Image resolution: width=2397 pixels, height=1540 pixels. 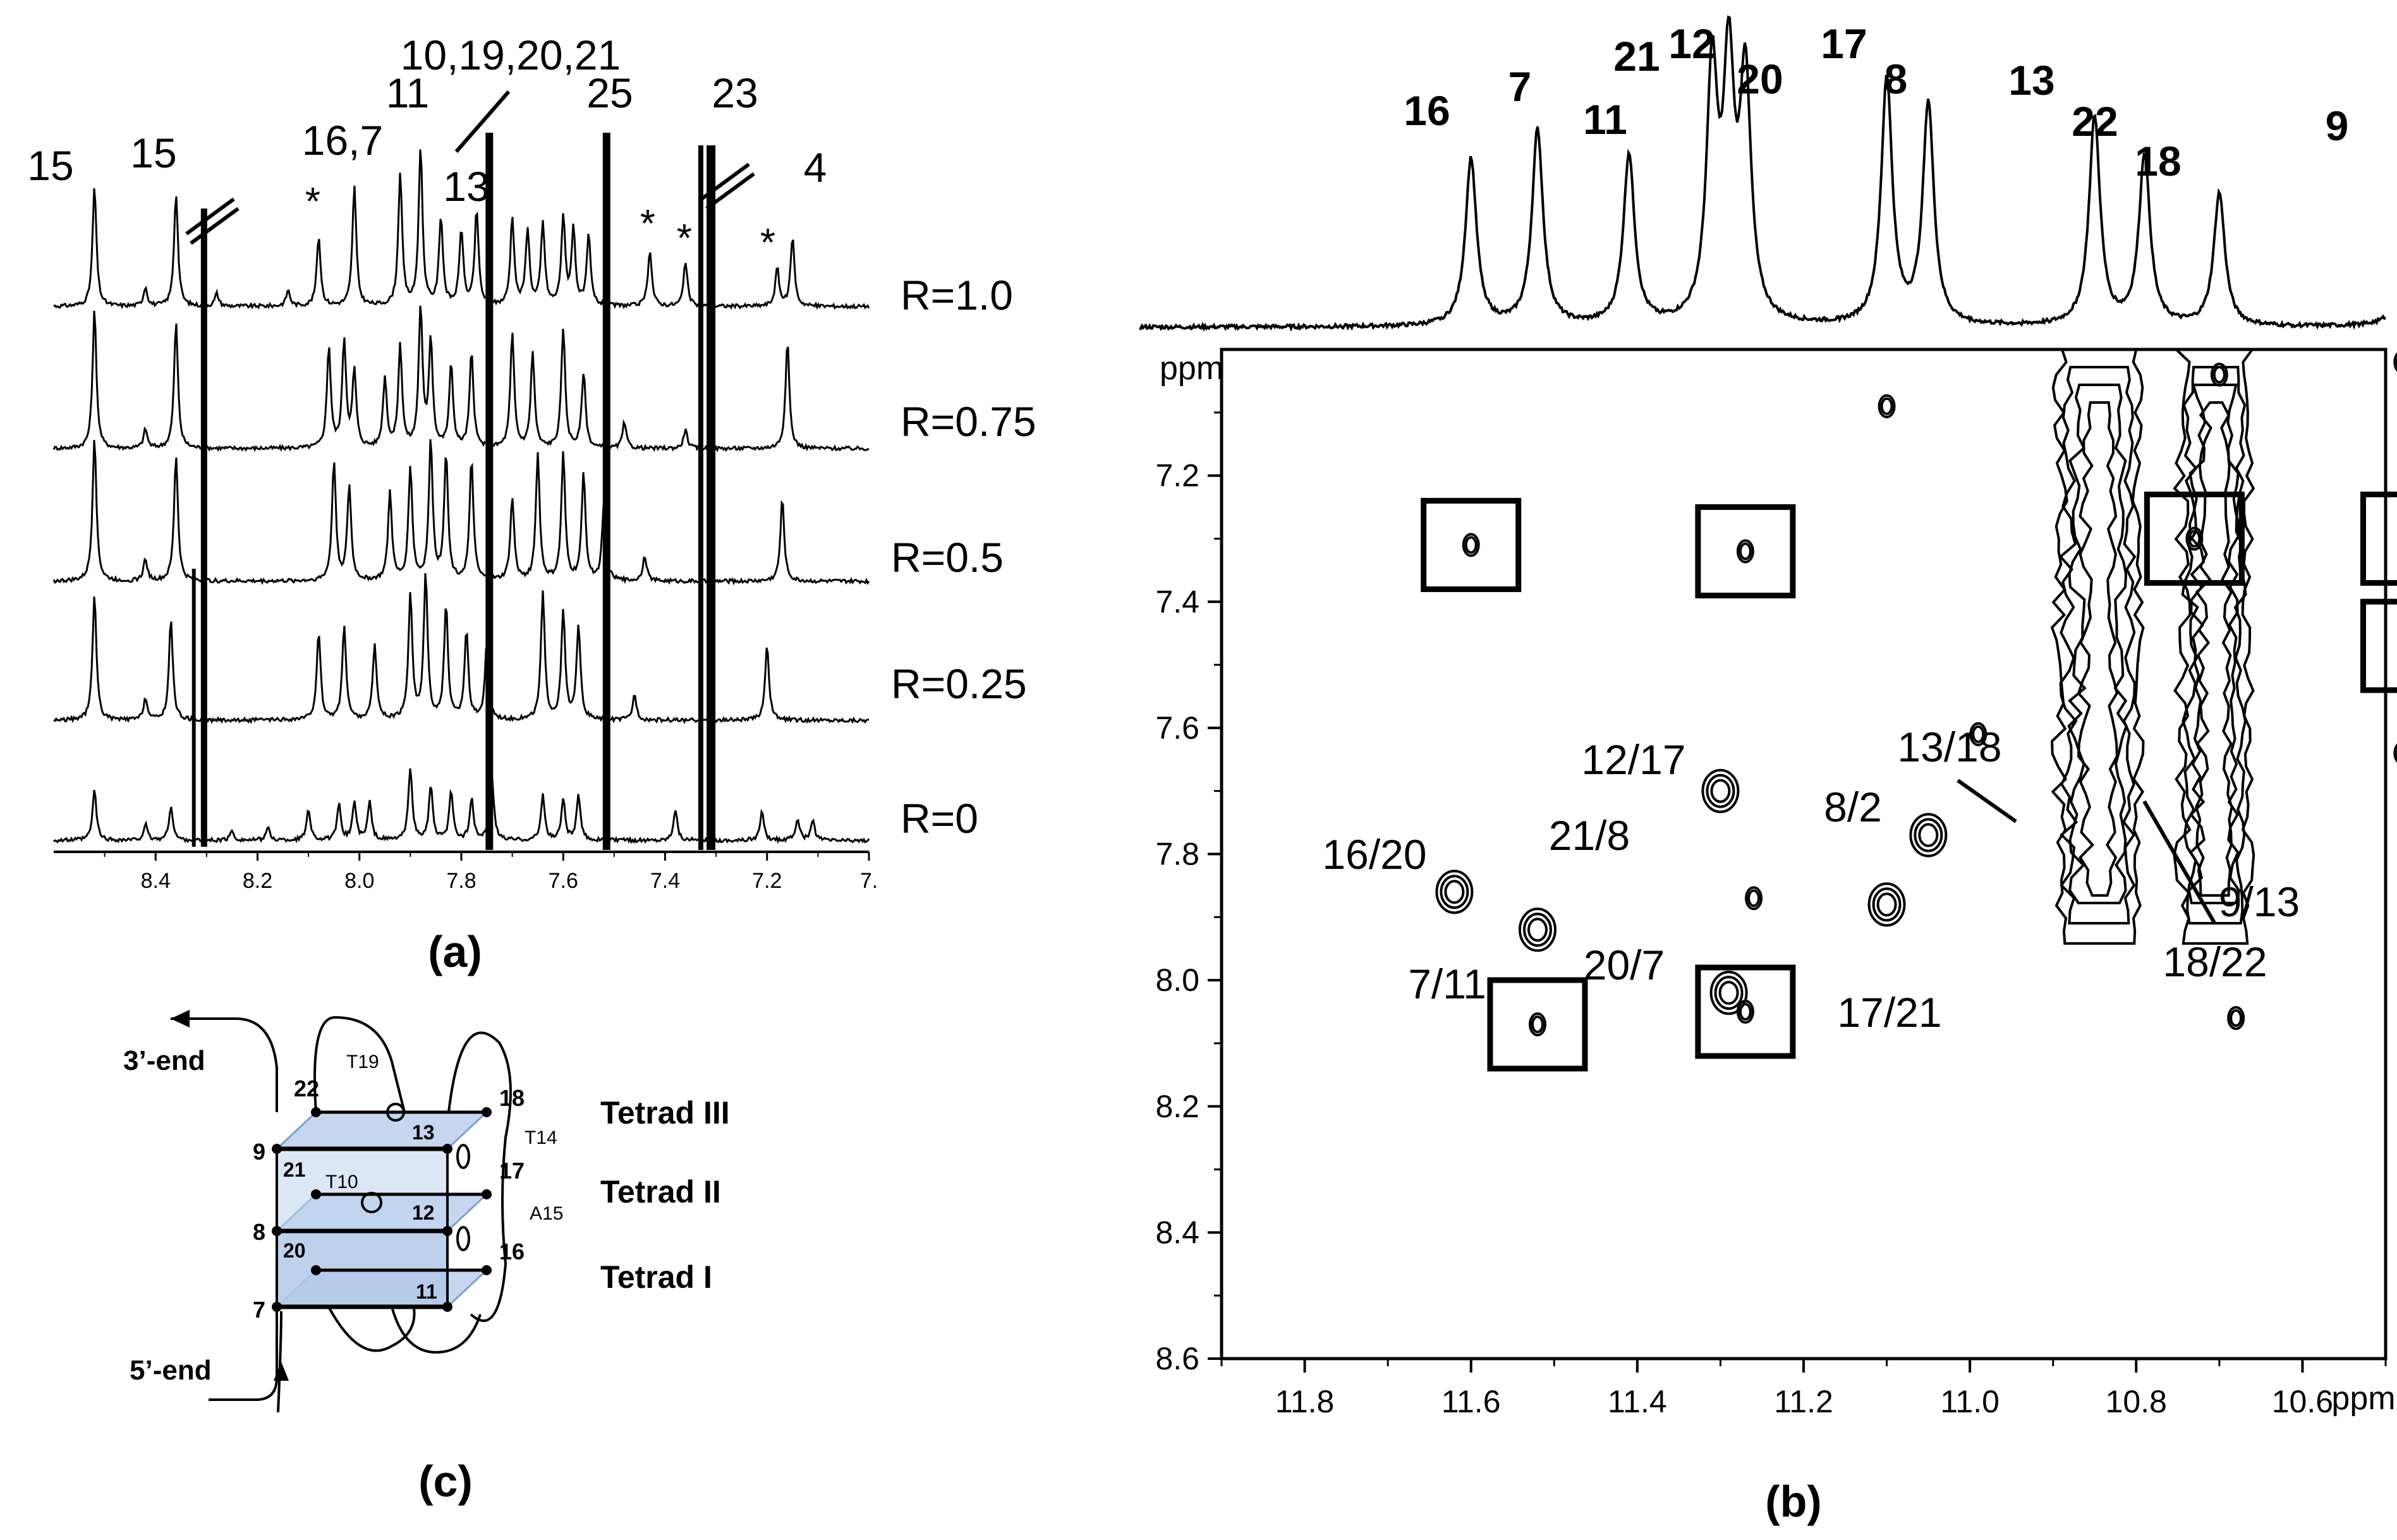 I want to click on projection-label-7: 7, so click(x=1520, y=87).